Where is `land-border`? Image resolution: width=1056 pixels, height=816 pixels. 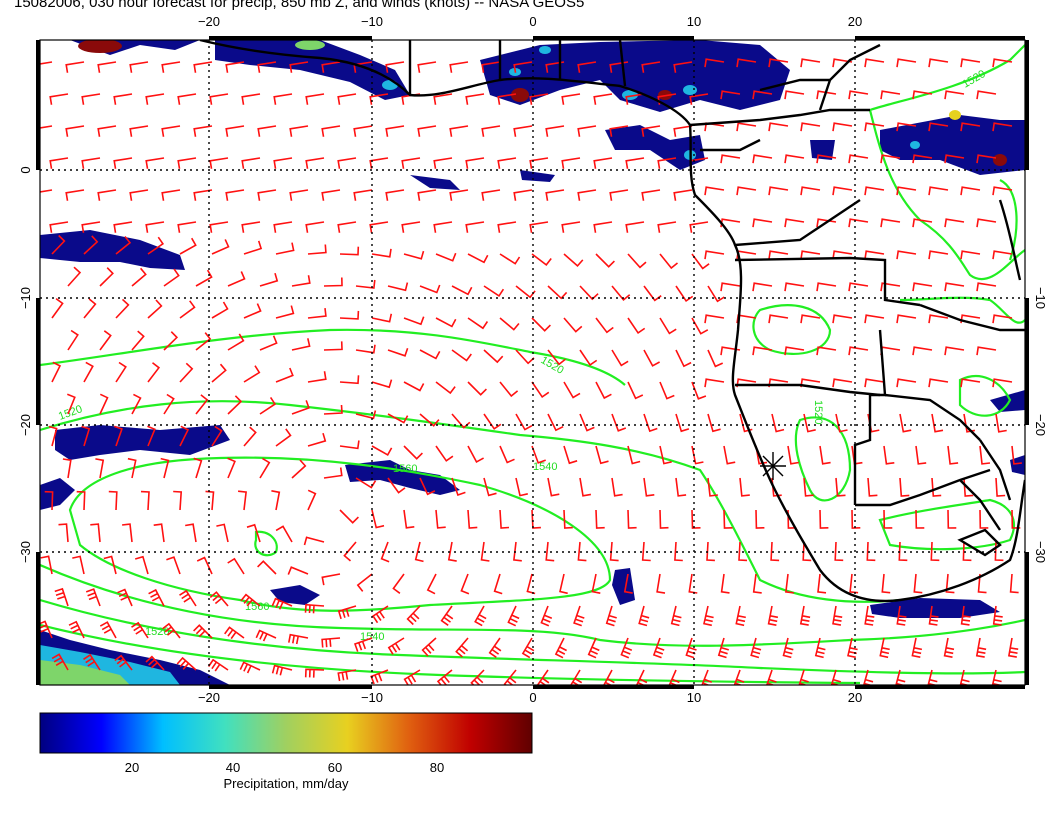 land-border is located at coordinates (1010, 240).